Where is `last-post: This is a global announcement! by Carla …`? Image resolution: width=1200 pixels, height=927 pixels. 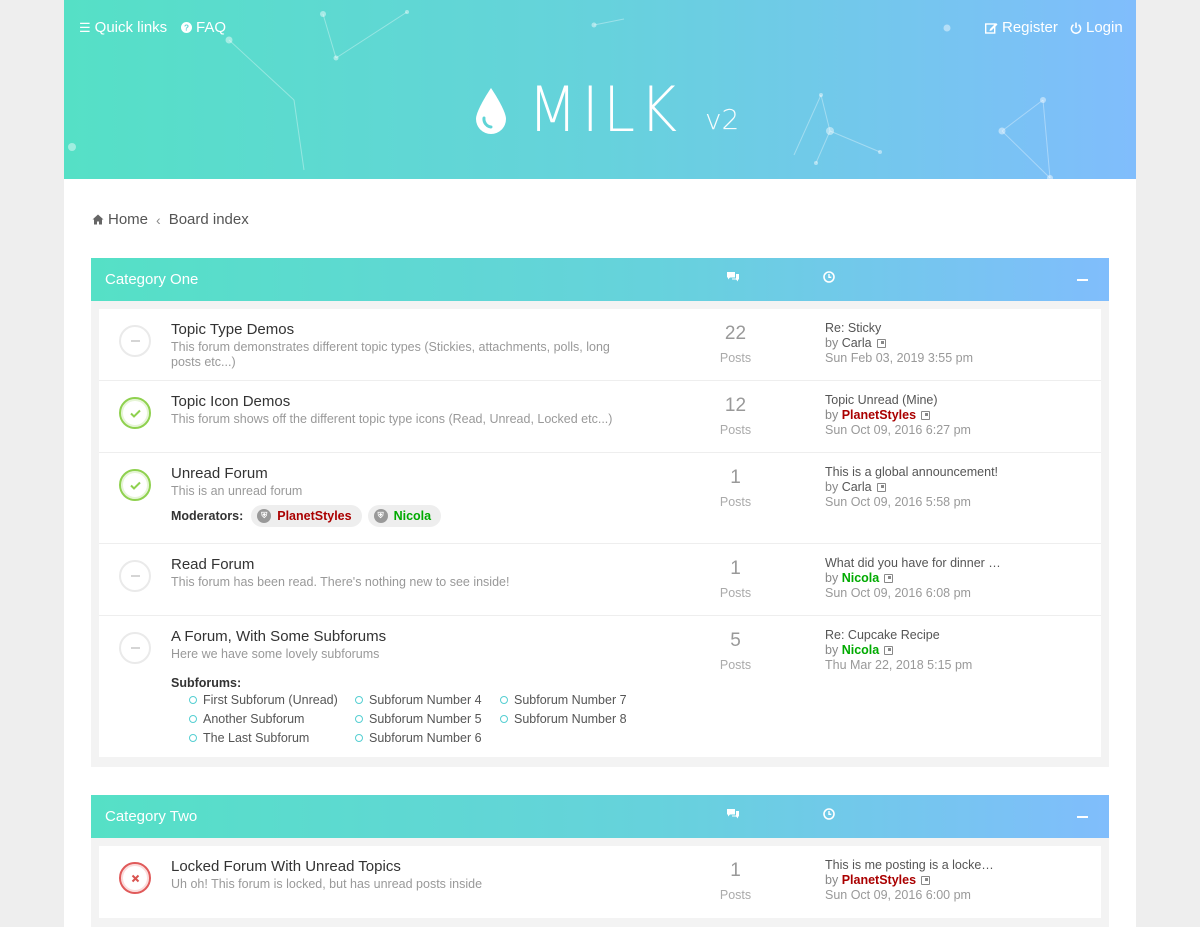
last-post: This is a global announcement! by Carla … is located at coordinates (911, 487).